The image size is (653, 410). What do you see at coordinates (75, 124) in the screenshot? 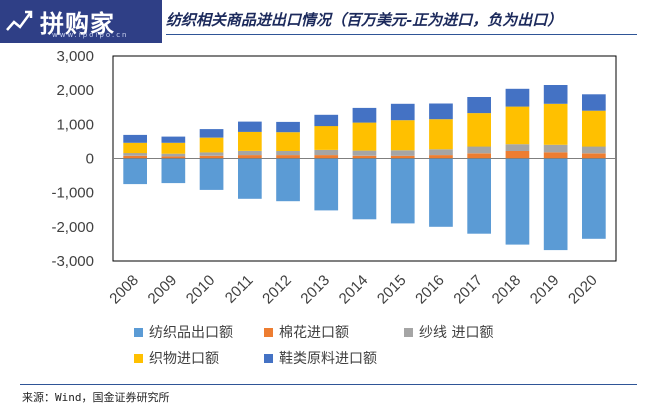
I see `y-tick-label: 1,000` at bounding box center [75, 124].